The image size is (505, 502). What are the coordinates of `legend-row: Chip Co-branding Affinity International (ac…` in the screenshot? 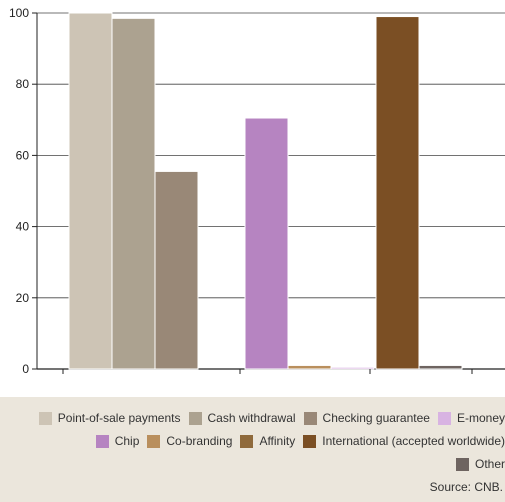 It's located at (252, 441).